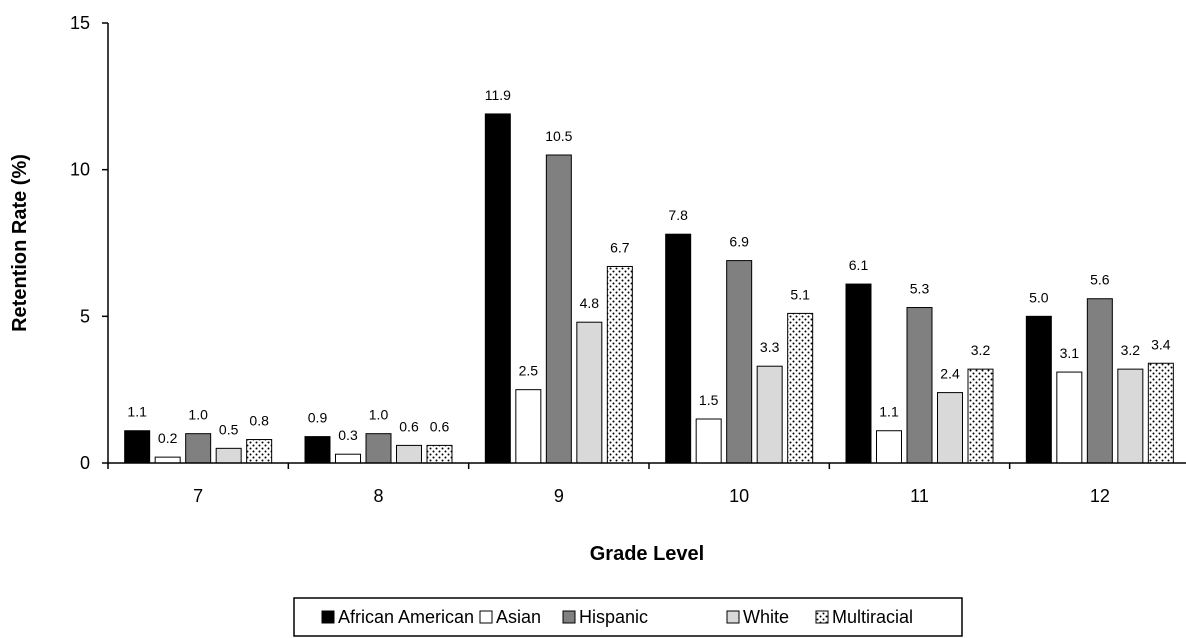 This screenshot has height=638, width=1186. What do you see at coordinates (1070, 353) in the screenshot?
I see `data-label: 3.1` at bounding box center [1070, 353].